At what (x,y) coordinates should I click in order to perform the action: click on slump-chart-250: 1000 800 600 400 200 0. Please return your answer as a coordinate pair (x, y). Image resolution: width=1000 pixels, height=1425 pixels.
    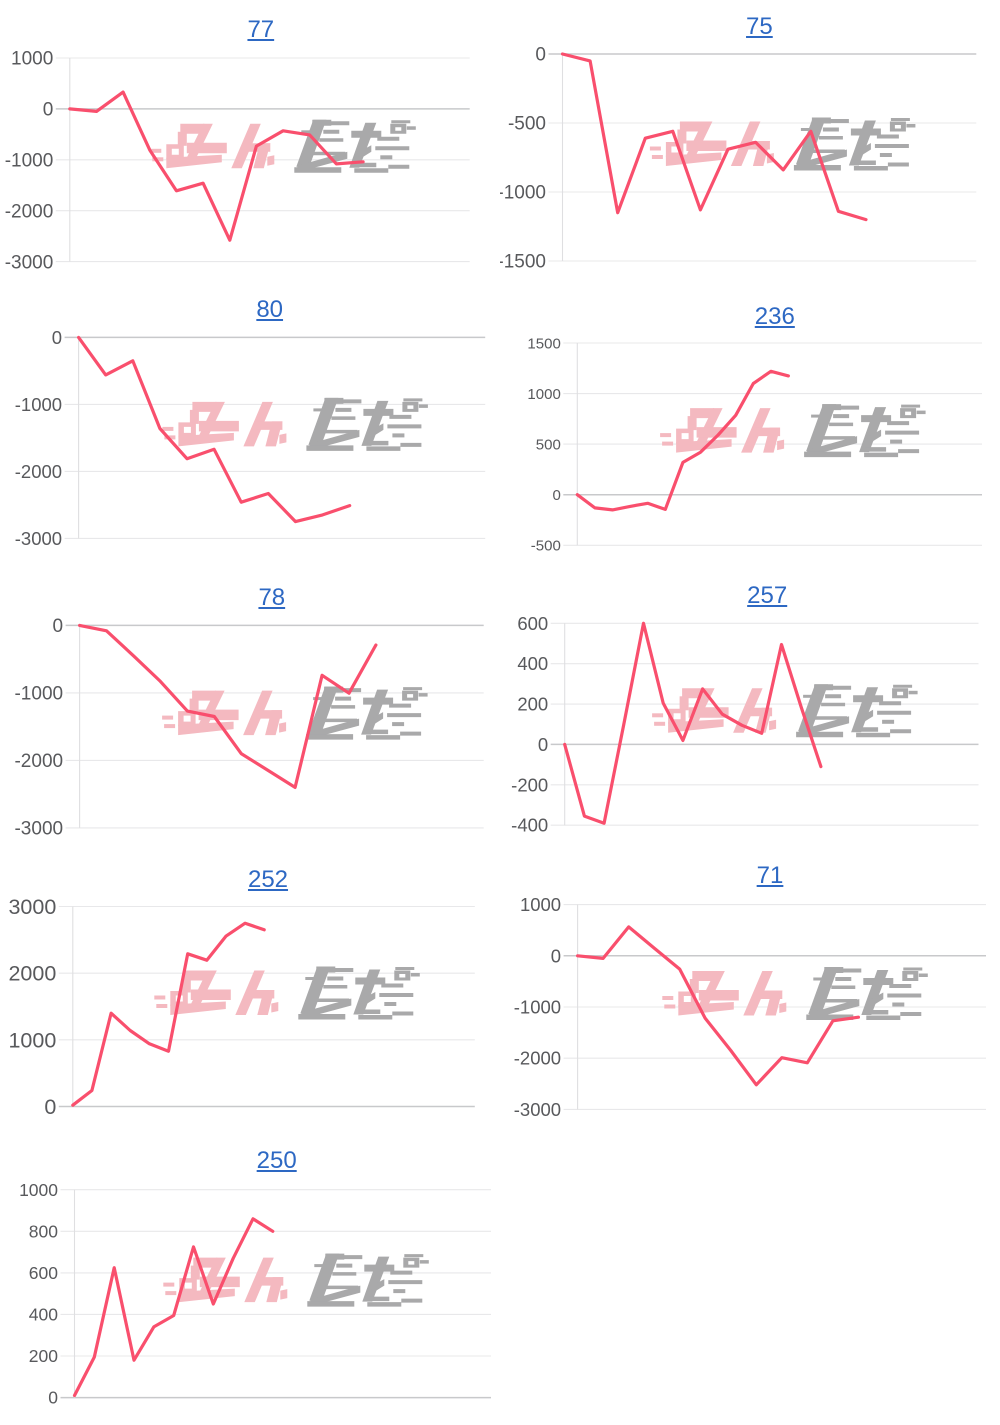
    Looking at the image, I should click on (255, 1294).